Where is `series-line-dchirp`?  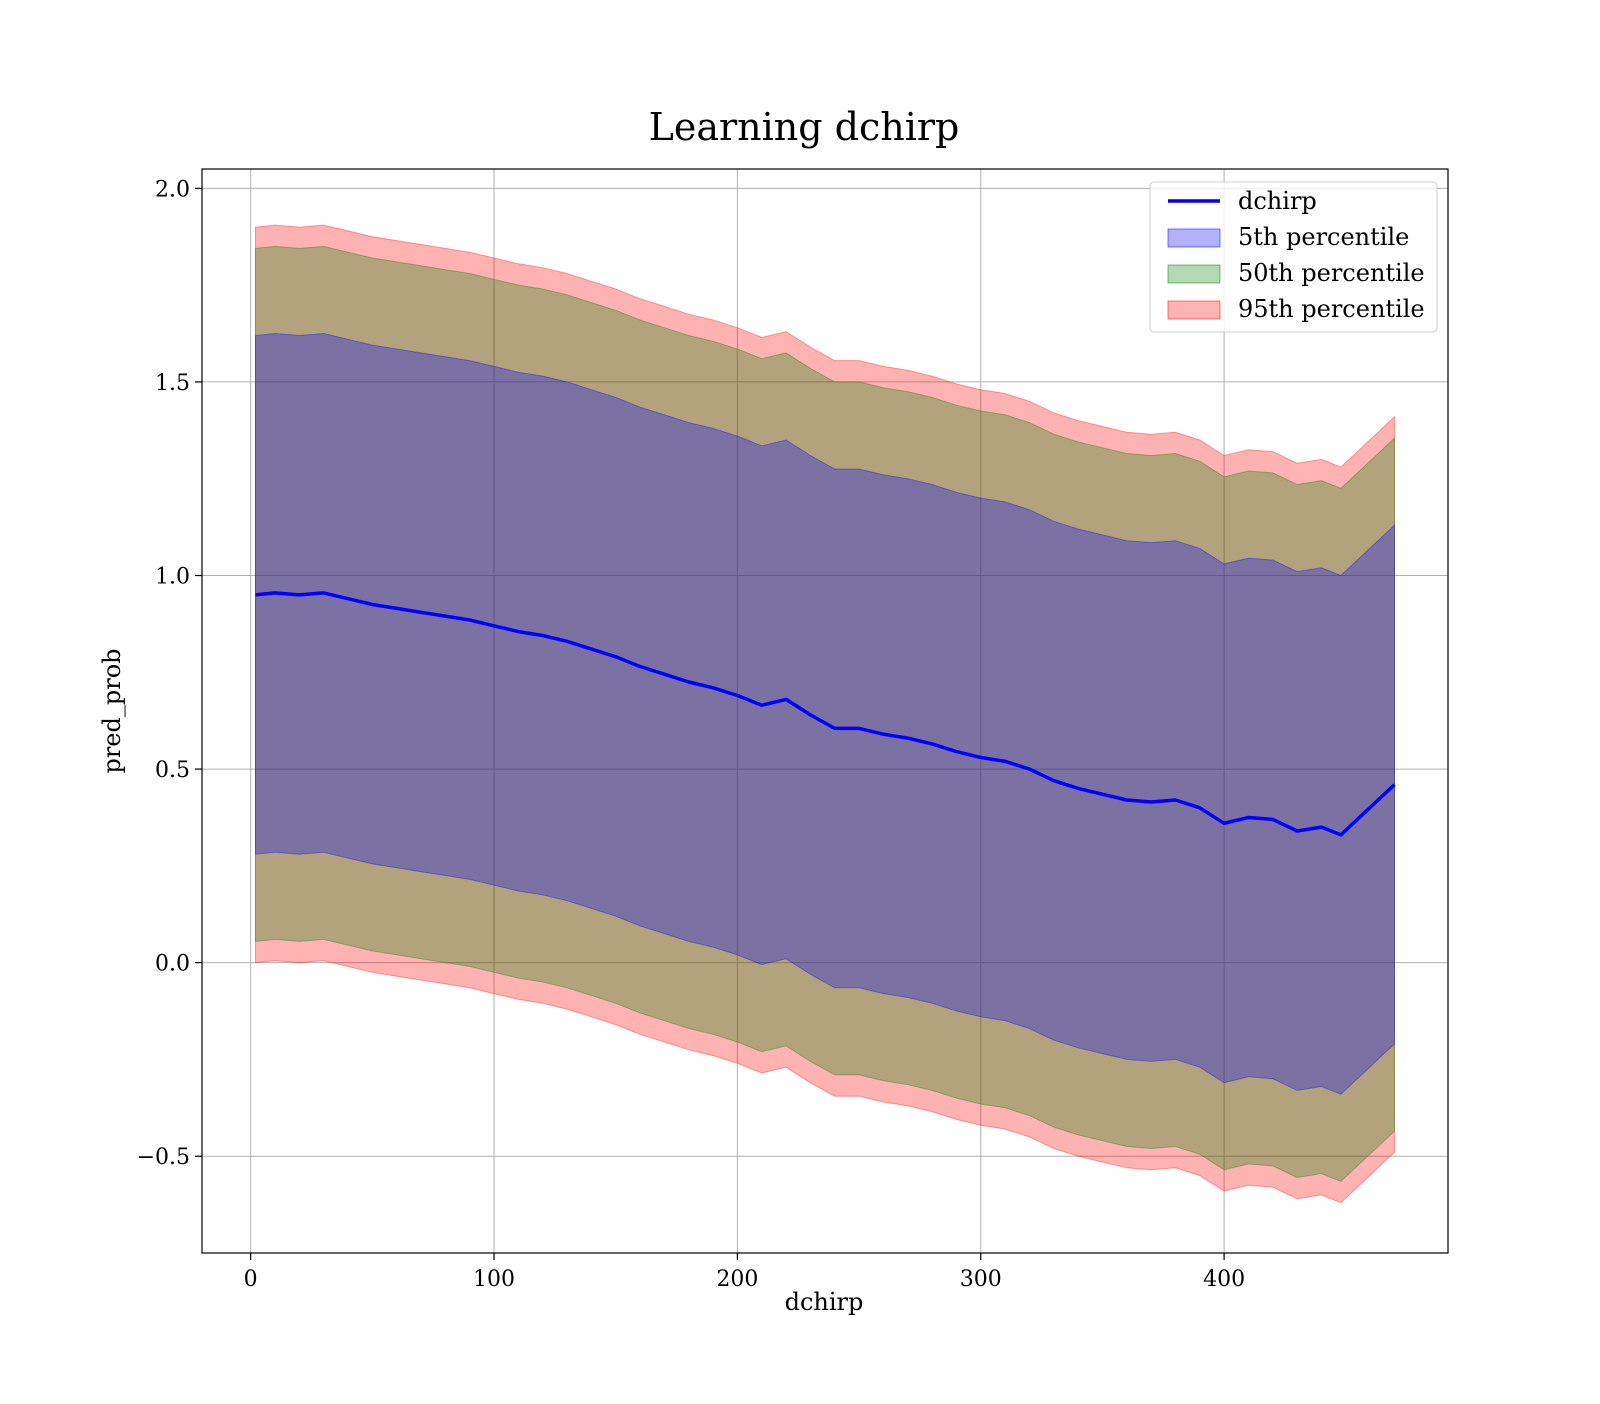
series-line-dchirp is located at coordinates (825, 714).